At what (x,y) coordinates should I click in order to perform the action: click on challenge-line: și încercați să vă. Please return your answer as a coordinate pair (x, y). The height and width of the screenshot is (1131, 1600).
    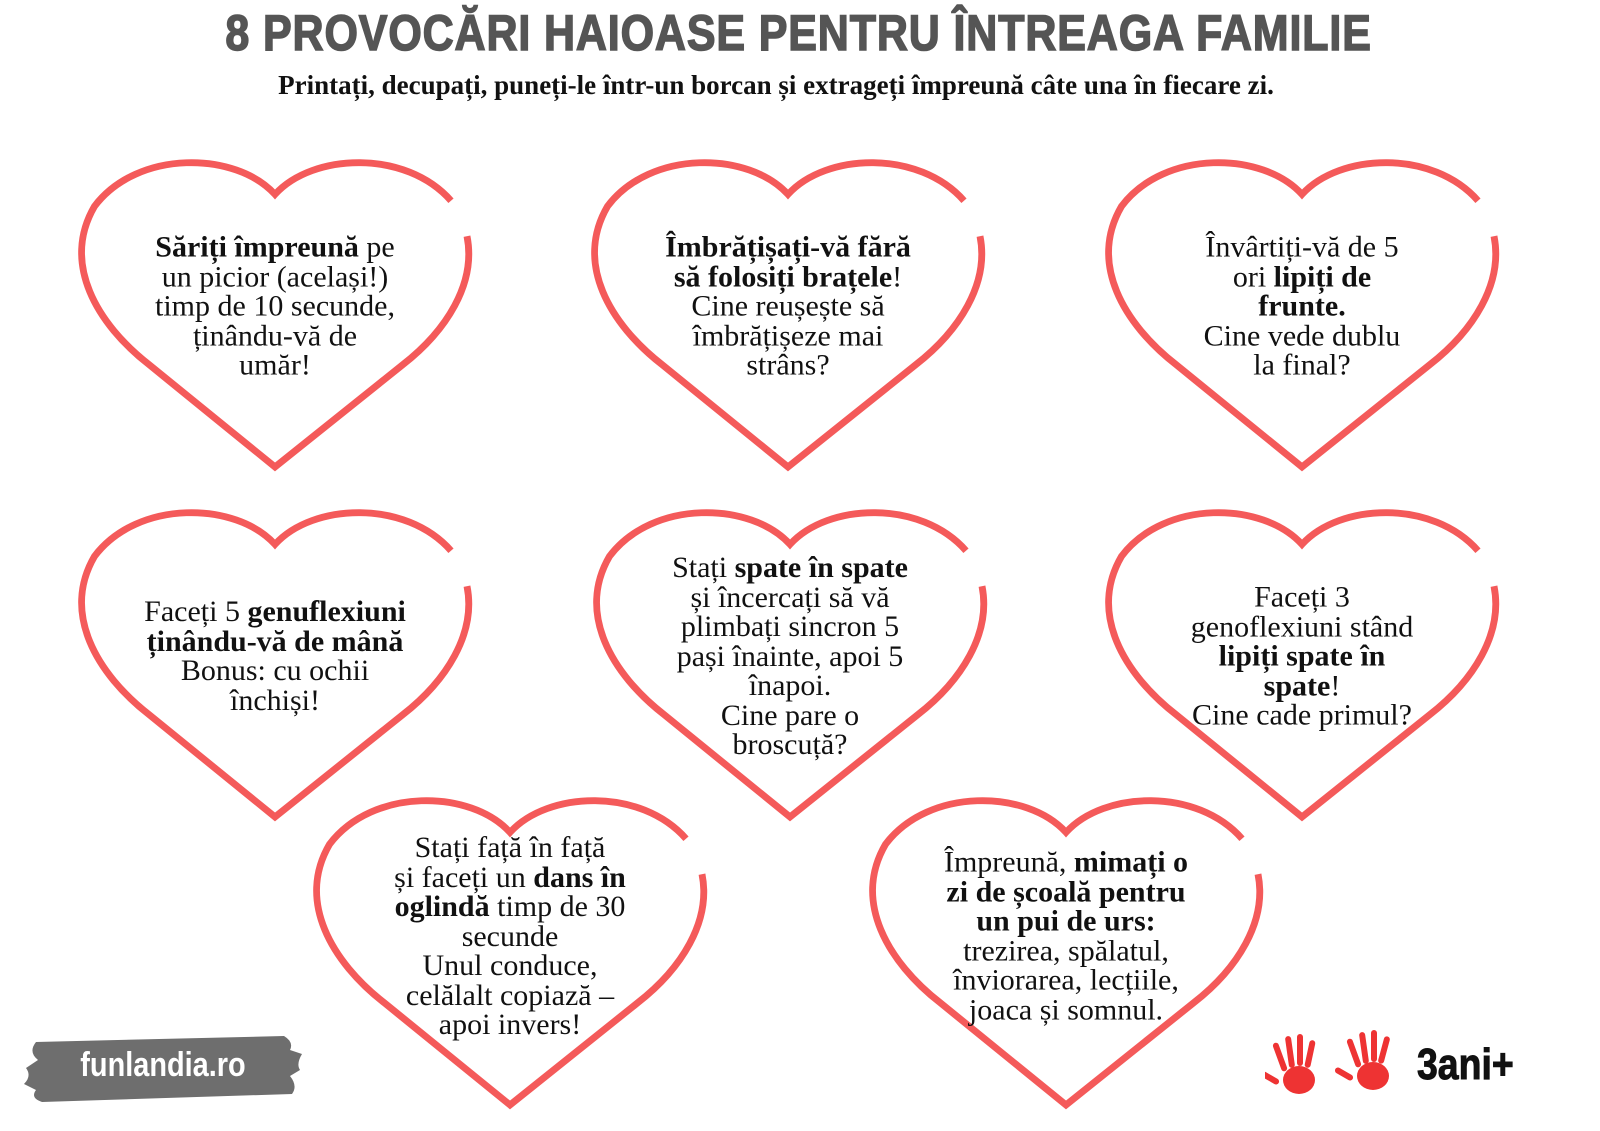
    Looking at the image, I should click on (790, 597).